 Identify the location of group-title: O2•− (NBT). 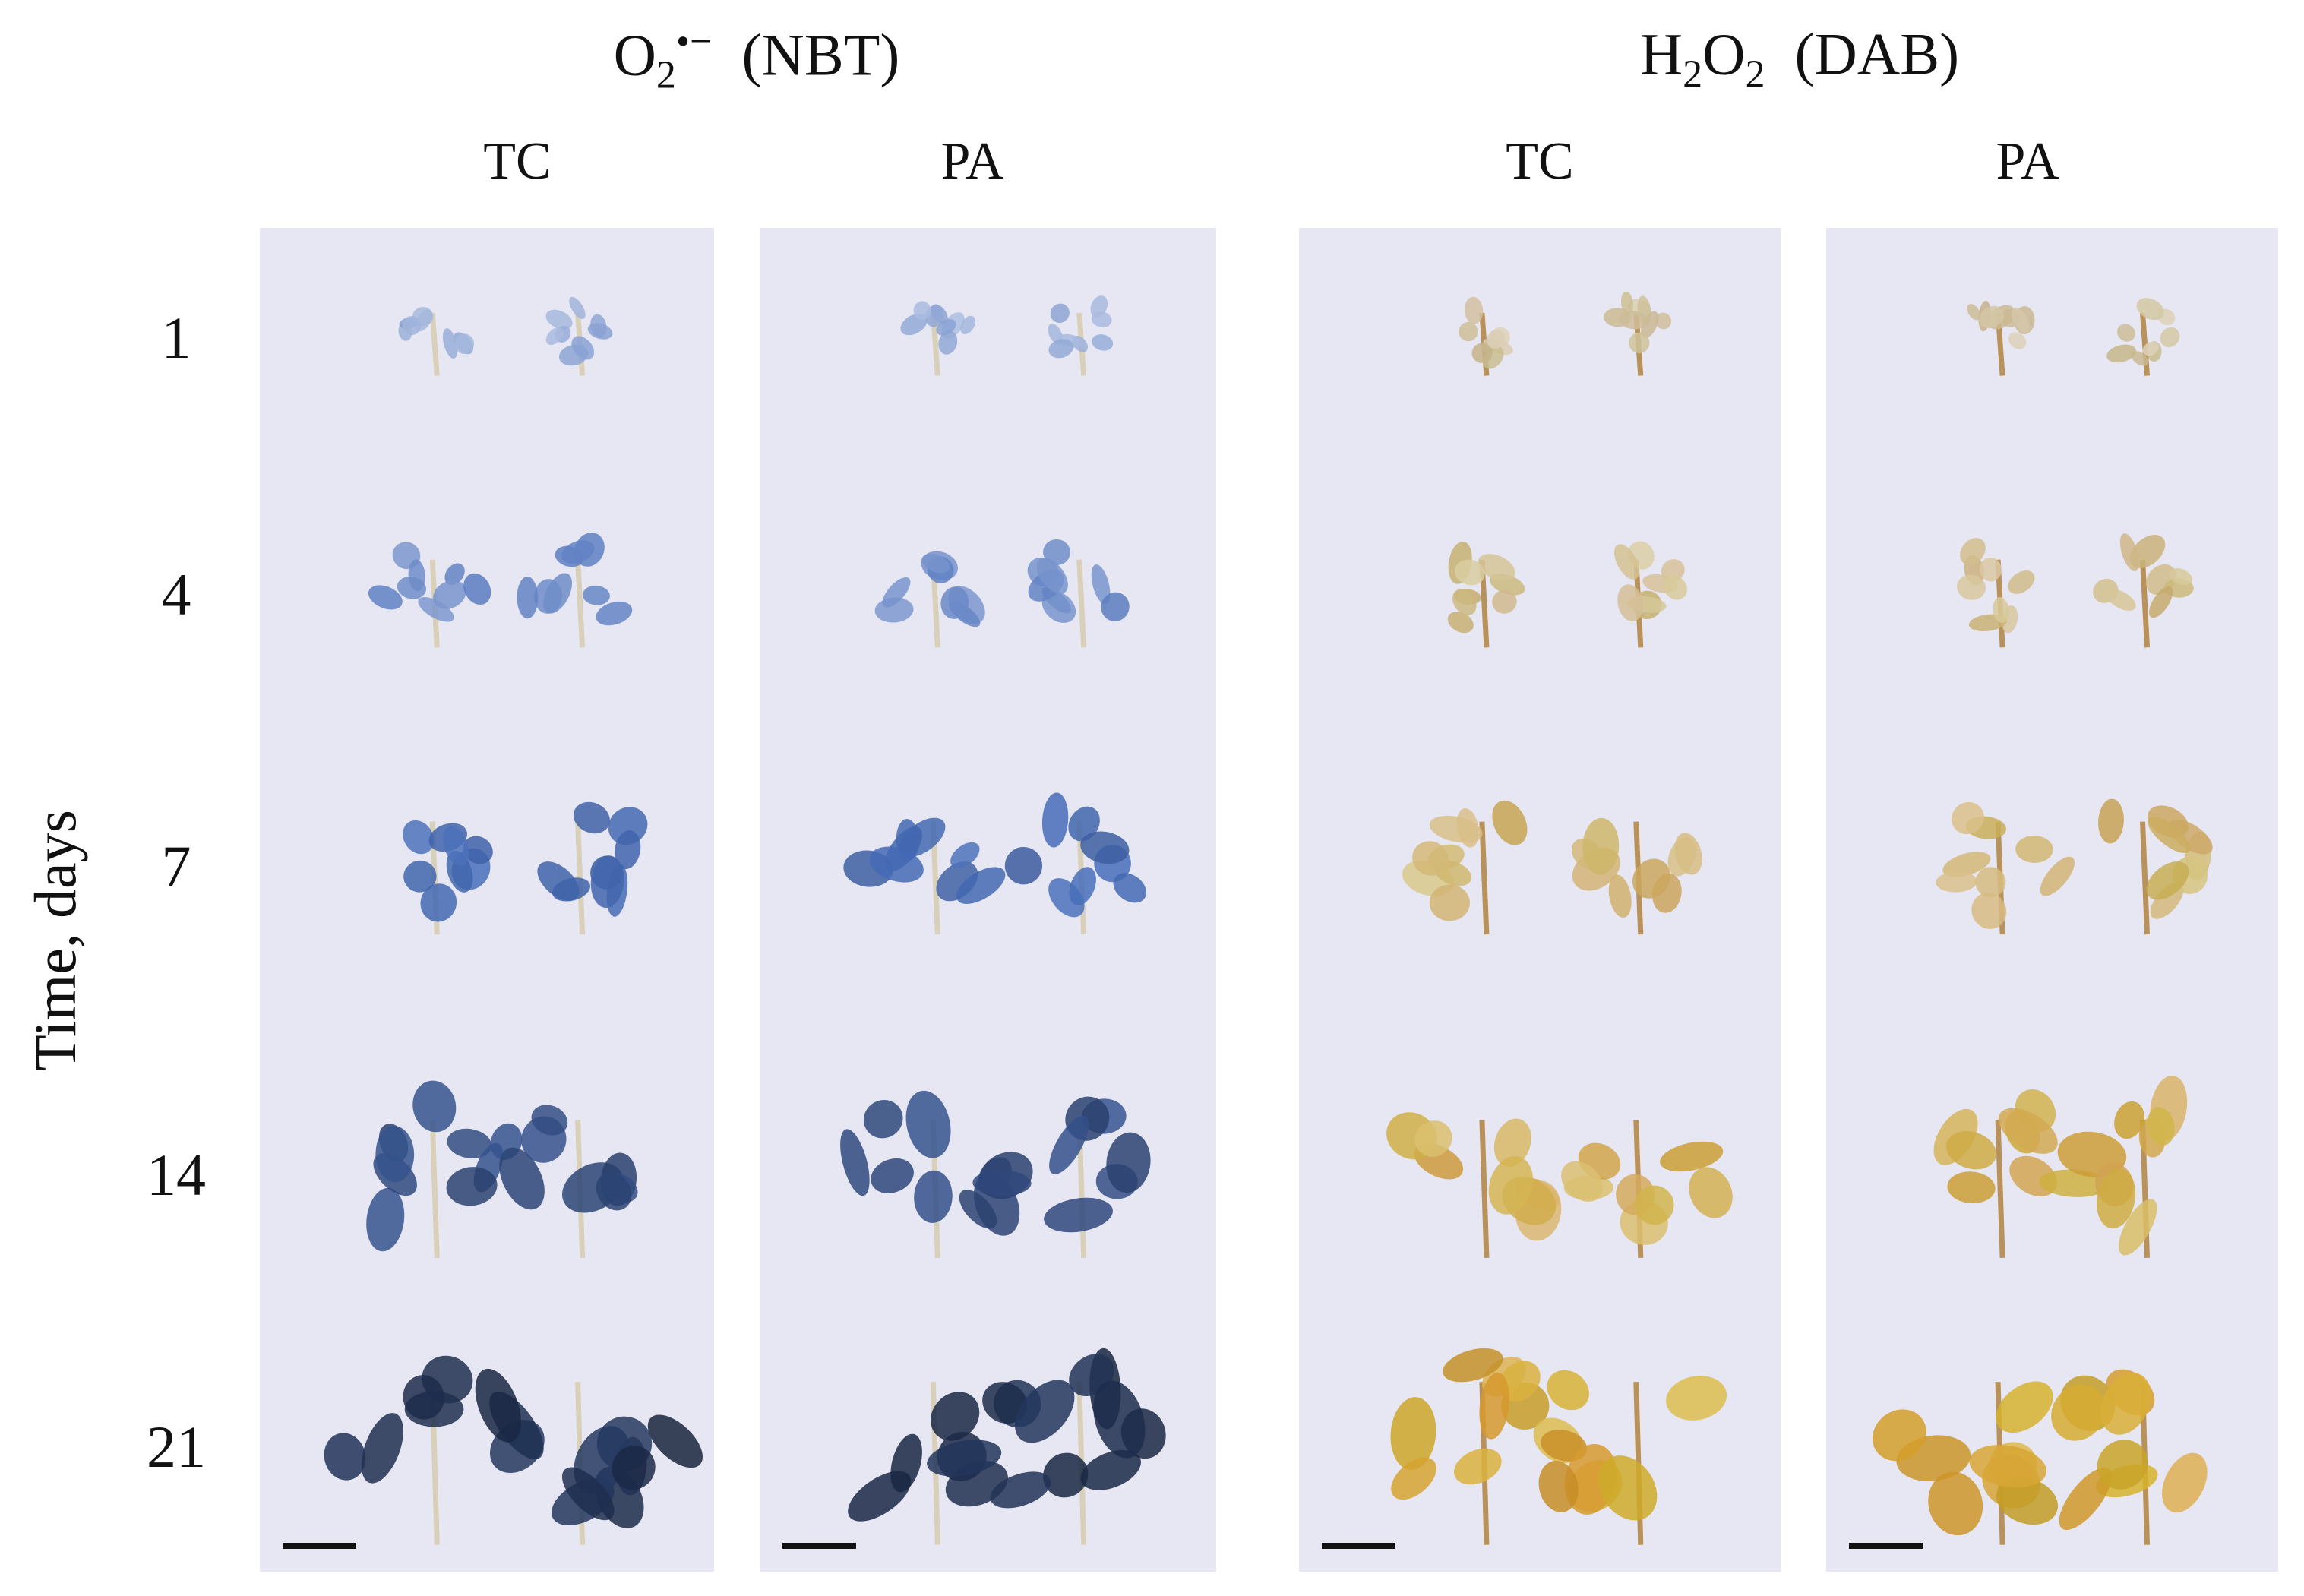
(757, 59).